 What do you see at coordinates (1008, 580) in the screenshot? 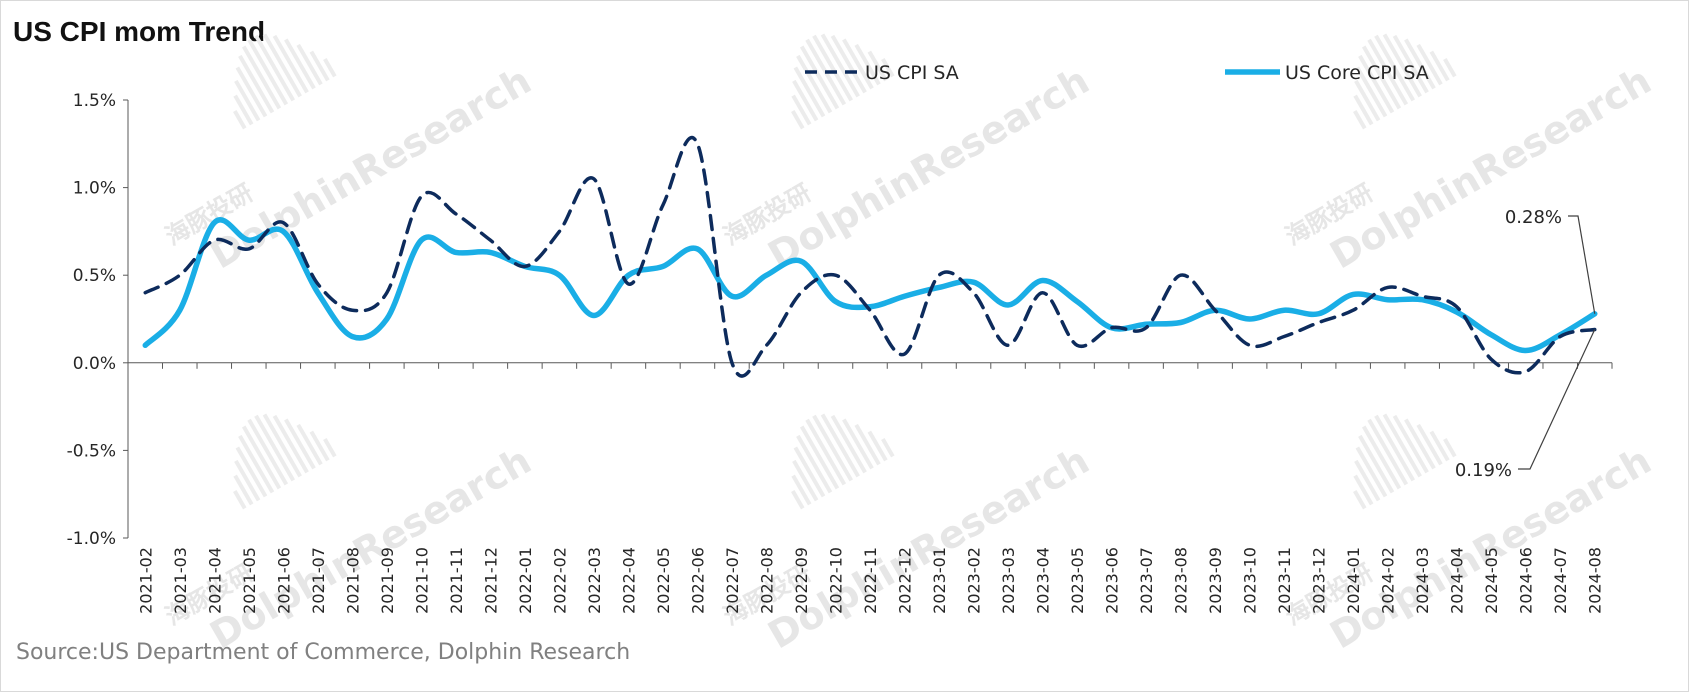
I see `x-tick-label: 2023-03` at bounding box center [1008, 580].